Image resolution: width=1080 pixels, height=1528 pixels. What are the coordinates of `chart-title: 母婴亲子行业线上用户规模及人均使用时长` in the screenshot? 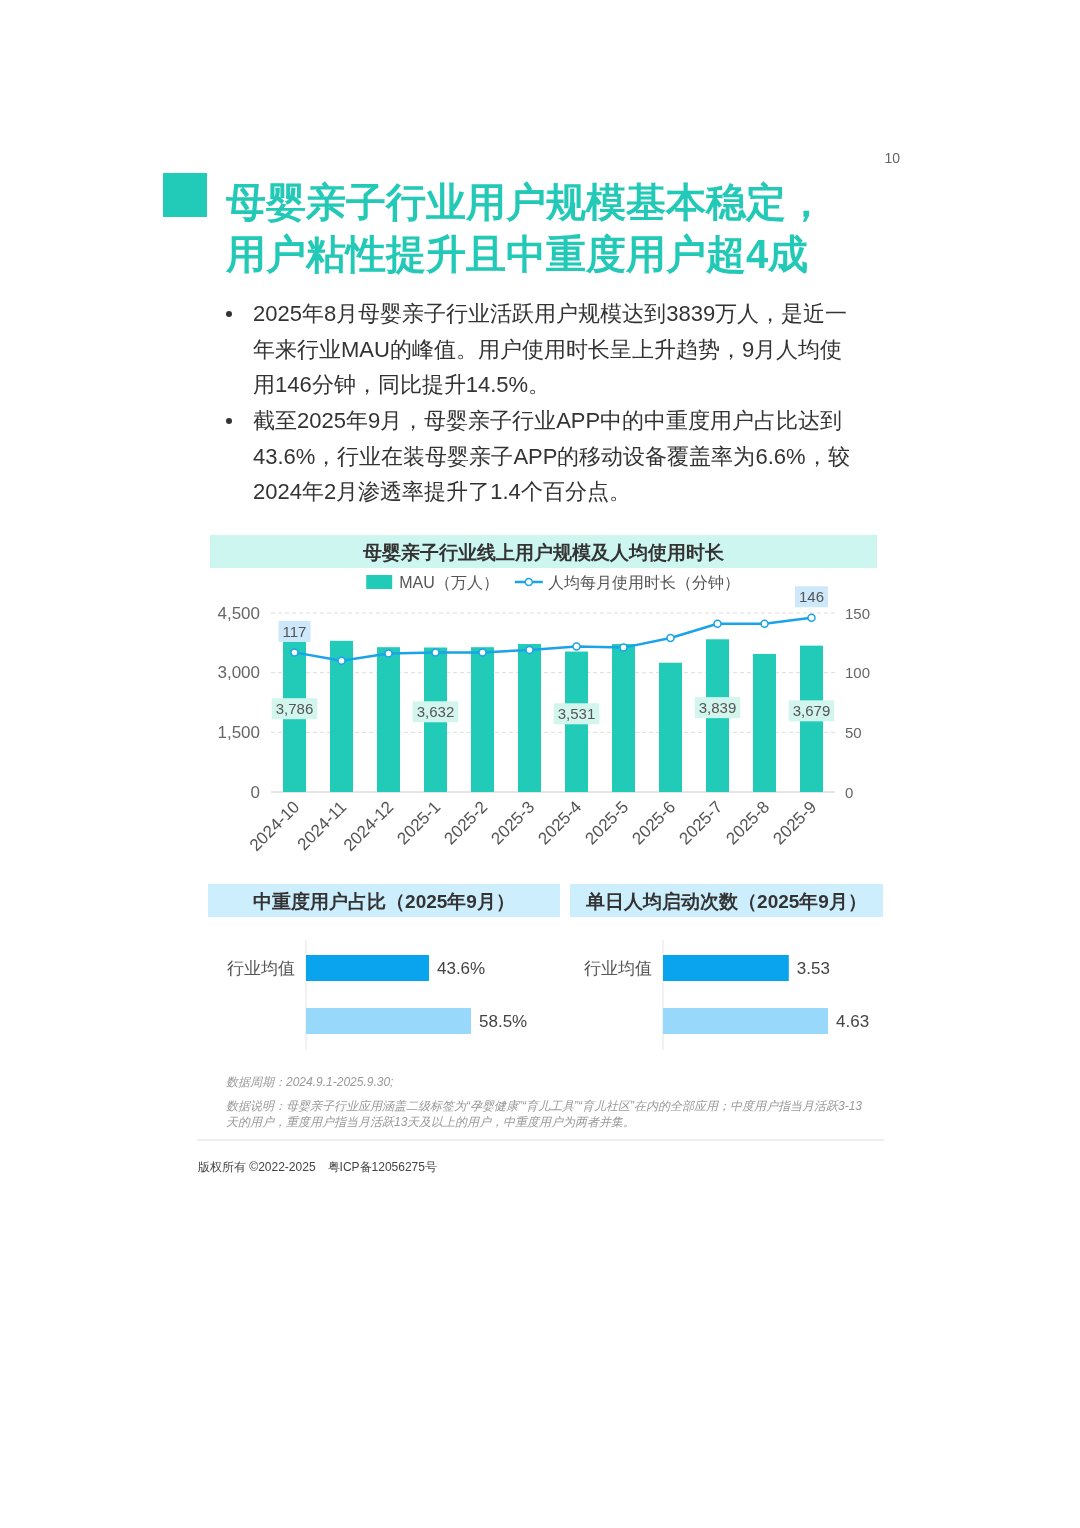 It's located at (543, 552).